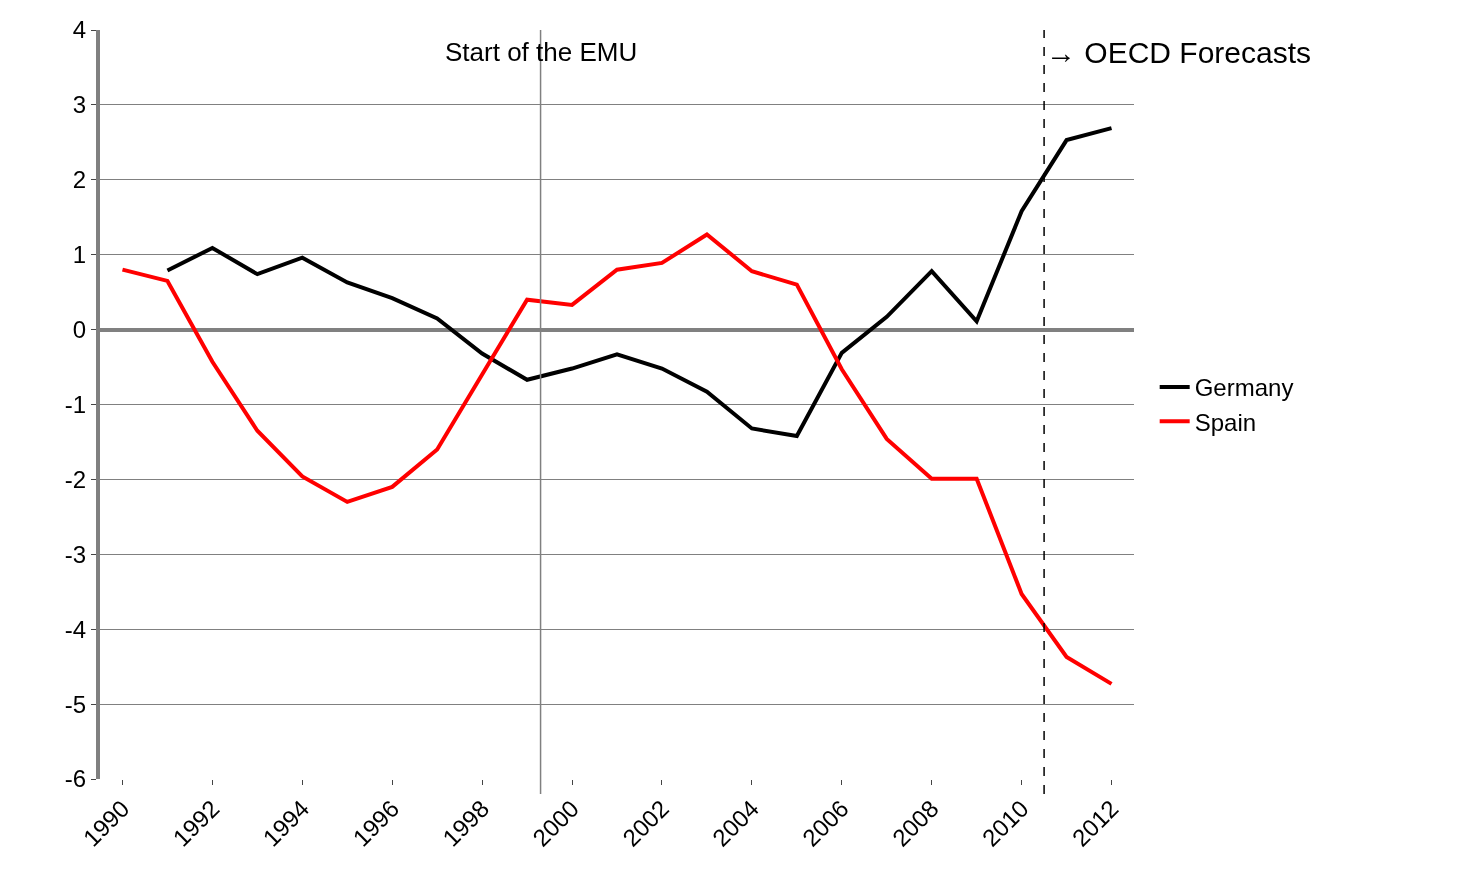  I want to click on y-tick-label: -5, so click(75, 704).